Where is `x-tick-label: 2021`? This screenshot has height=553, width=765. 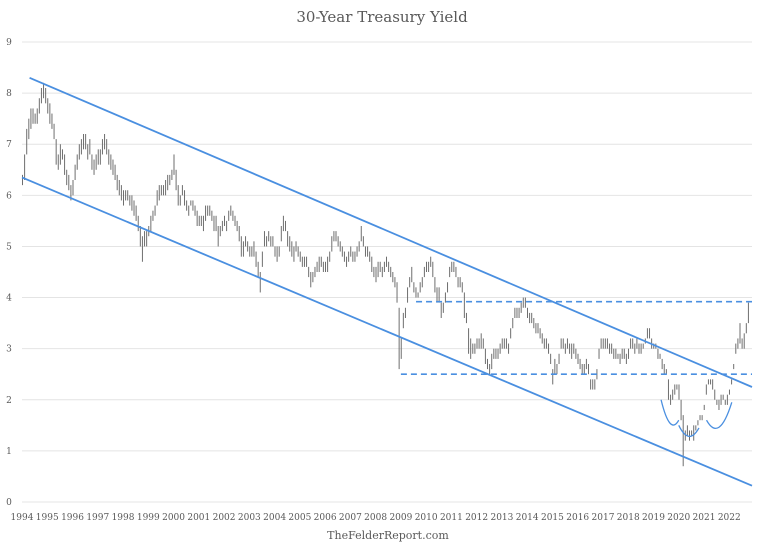 x-tick-label: 2021 is located at coordinates (704, 518).